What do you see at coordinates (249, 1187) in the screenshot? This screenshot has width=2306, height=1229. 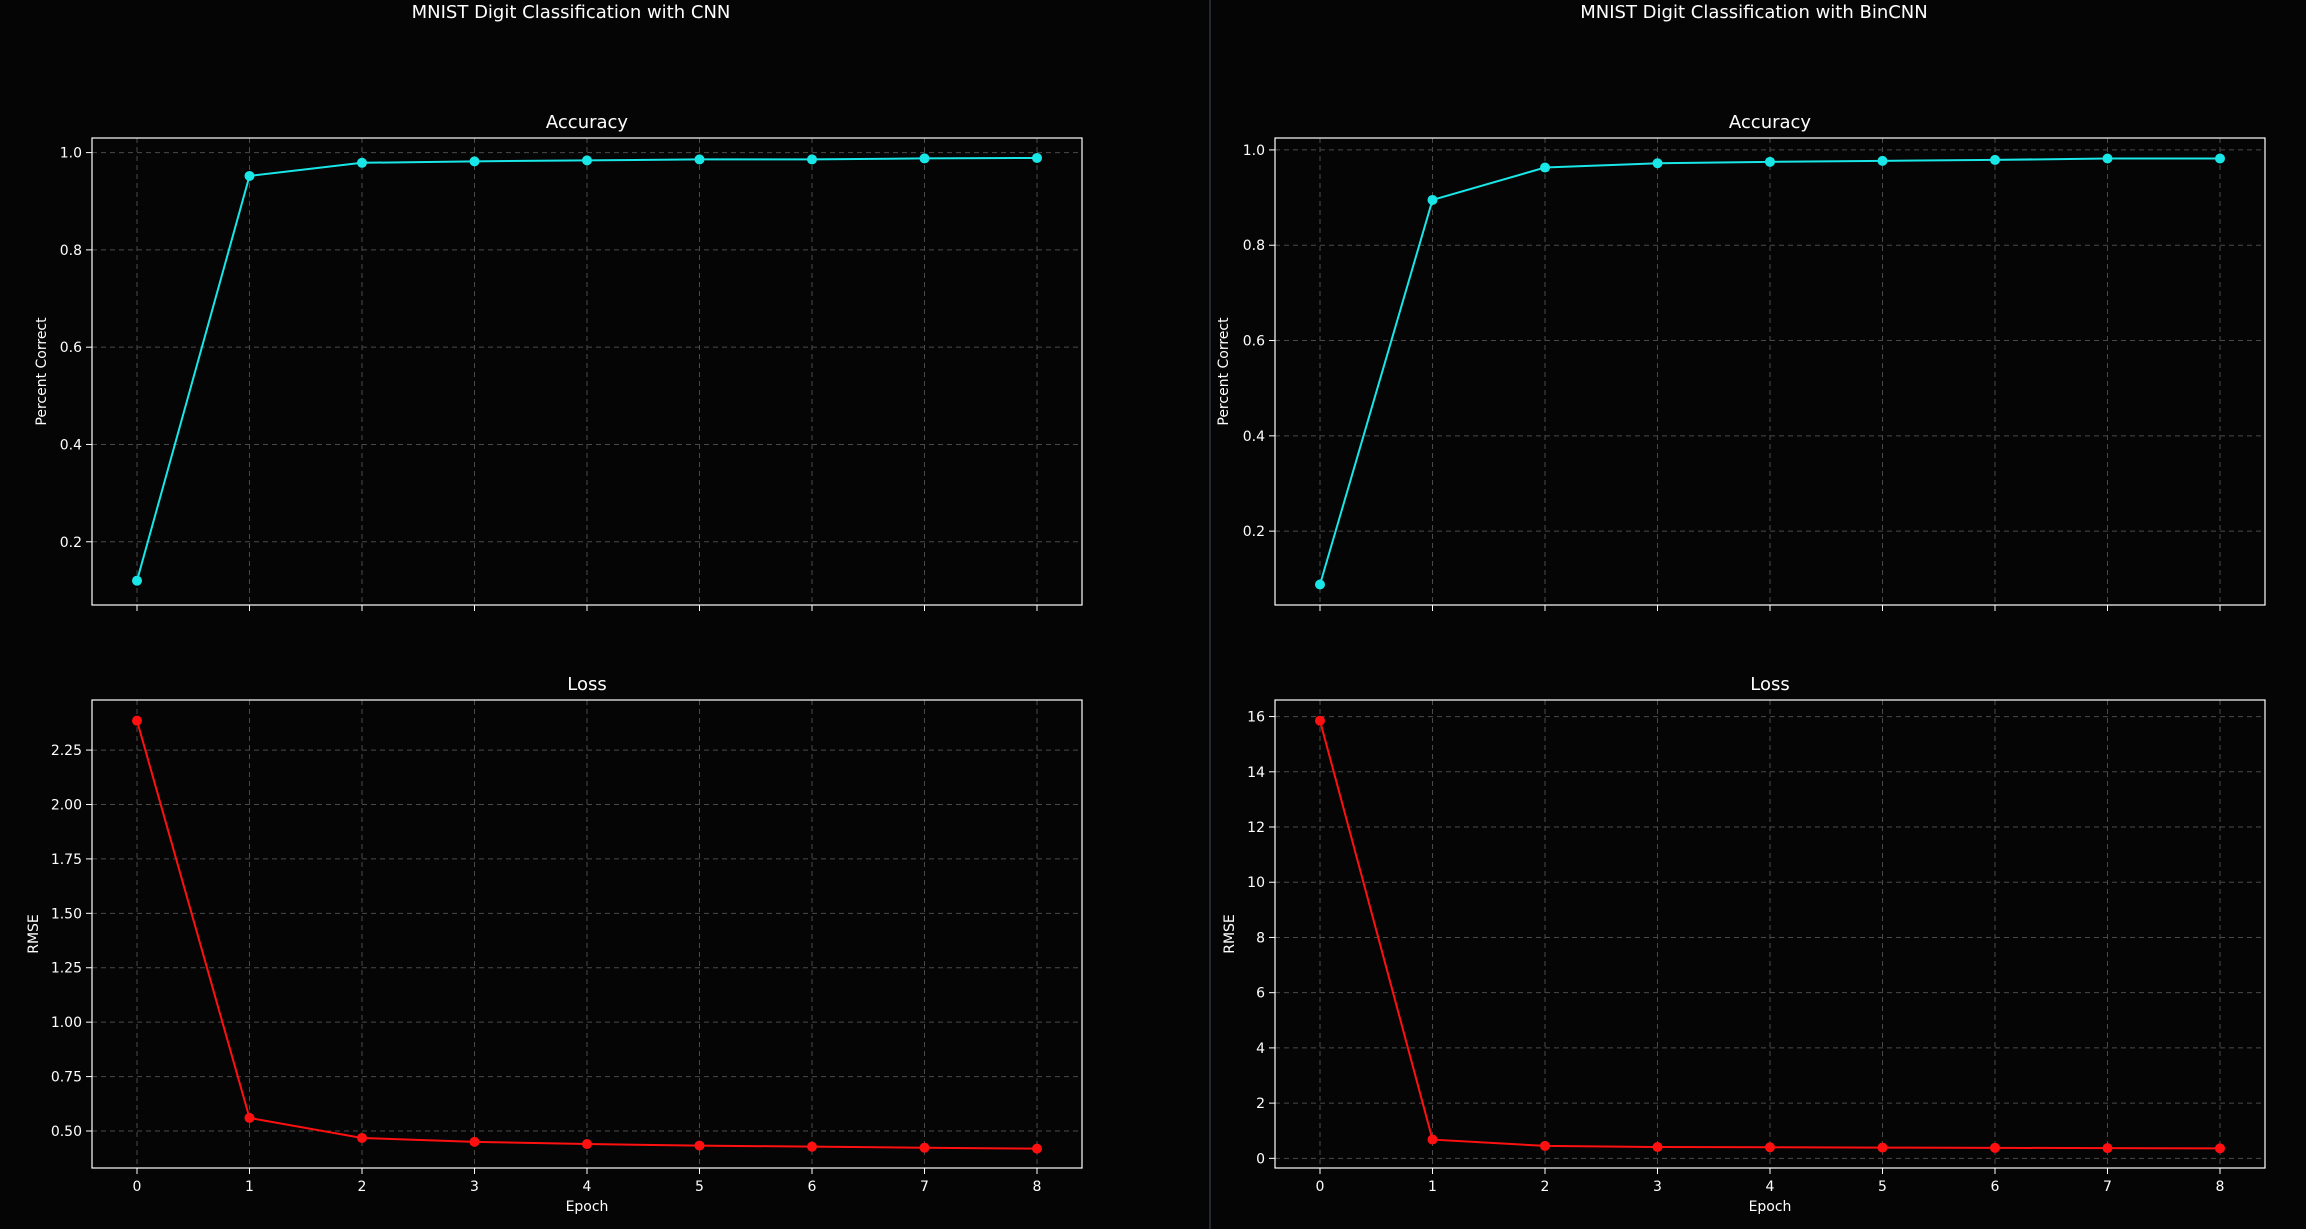 I see `cnn-loss-xtick-label: 1` at bounding box center [249, 1187].